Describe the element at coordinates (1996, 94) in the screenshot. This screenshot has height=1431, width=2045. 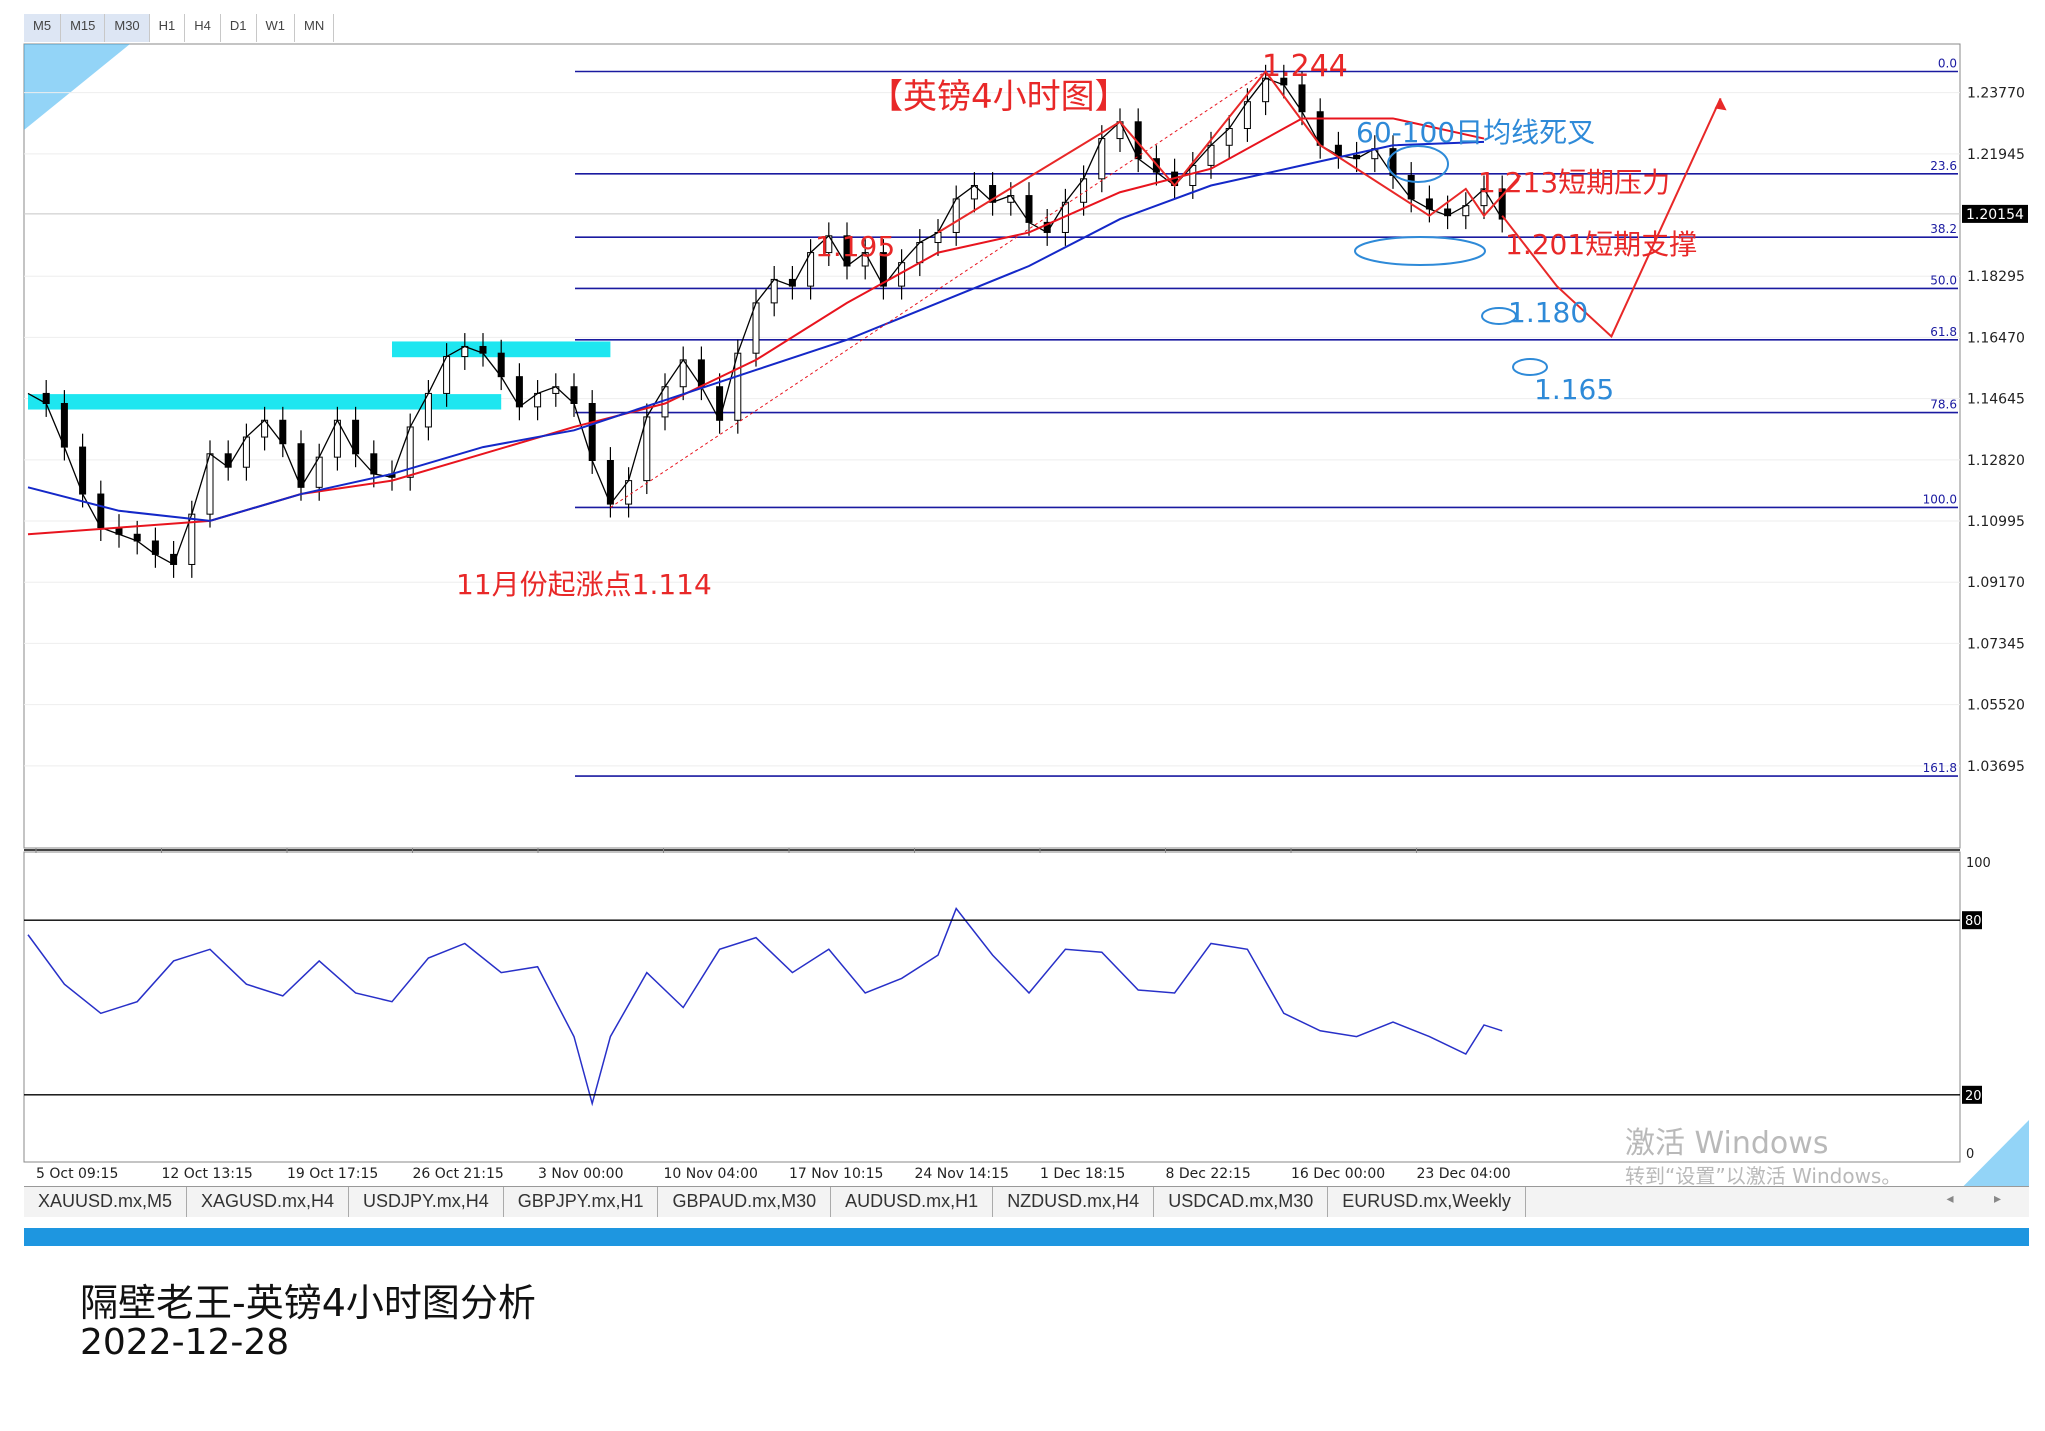
I see `price-axis-label: 1.23770` at that location.